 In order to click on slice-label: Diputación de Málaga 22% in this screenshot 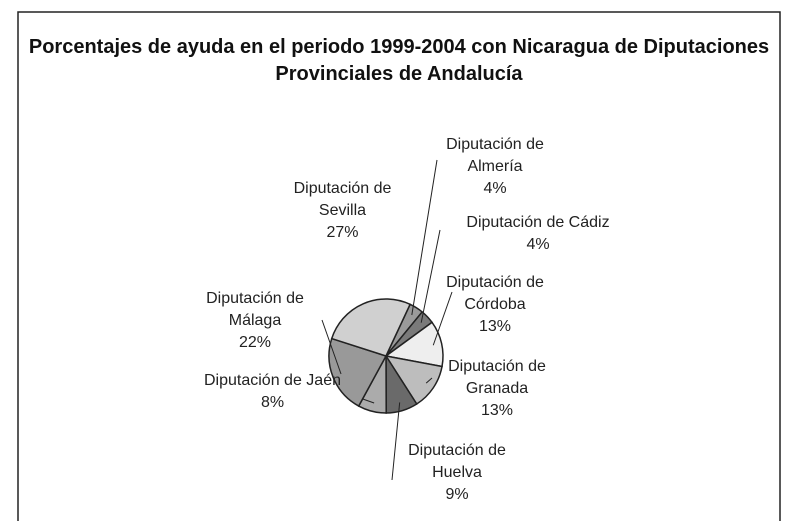, I will do `click(255, 321)`.